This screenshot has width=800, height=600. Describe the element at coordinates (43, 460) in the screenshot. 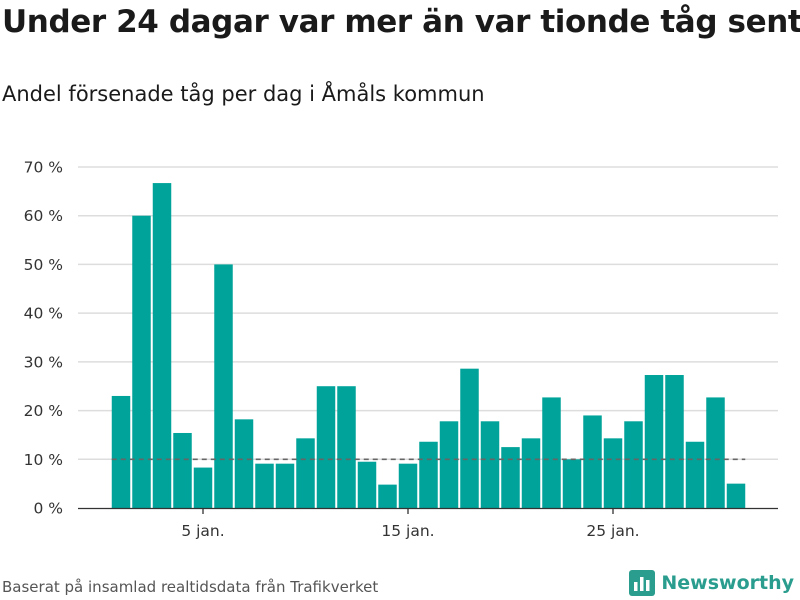

I see `y-tick-label: 10 %` at that location.